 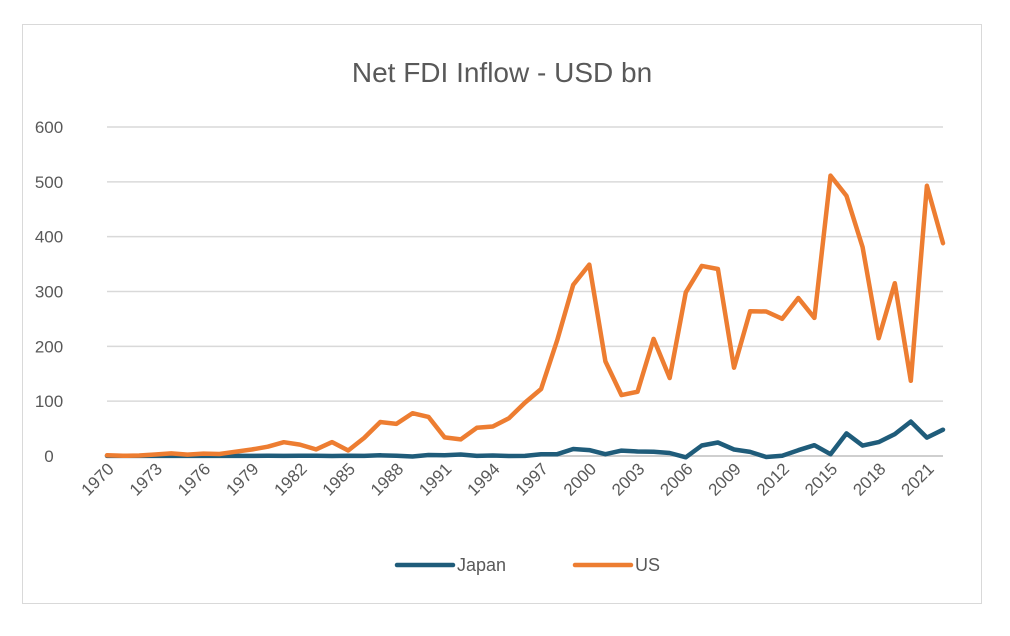 I want to click on y-tick-label: 400, so click(x=49, y=237).